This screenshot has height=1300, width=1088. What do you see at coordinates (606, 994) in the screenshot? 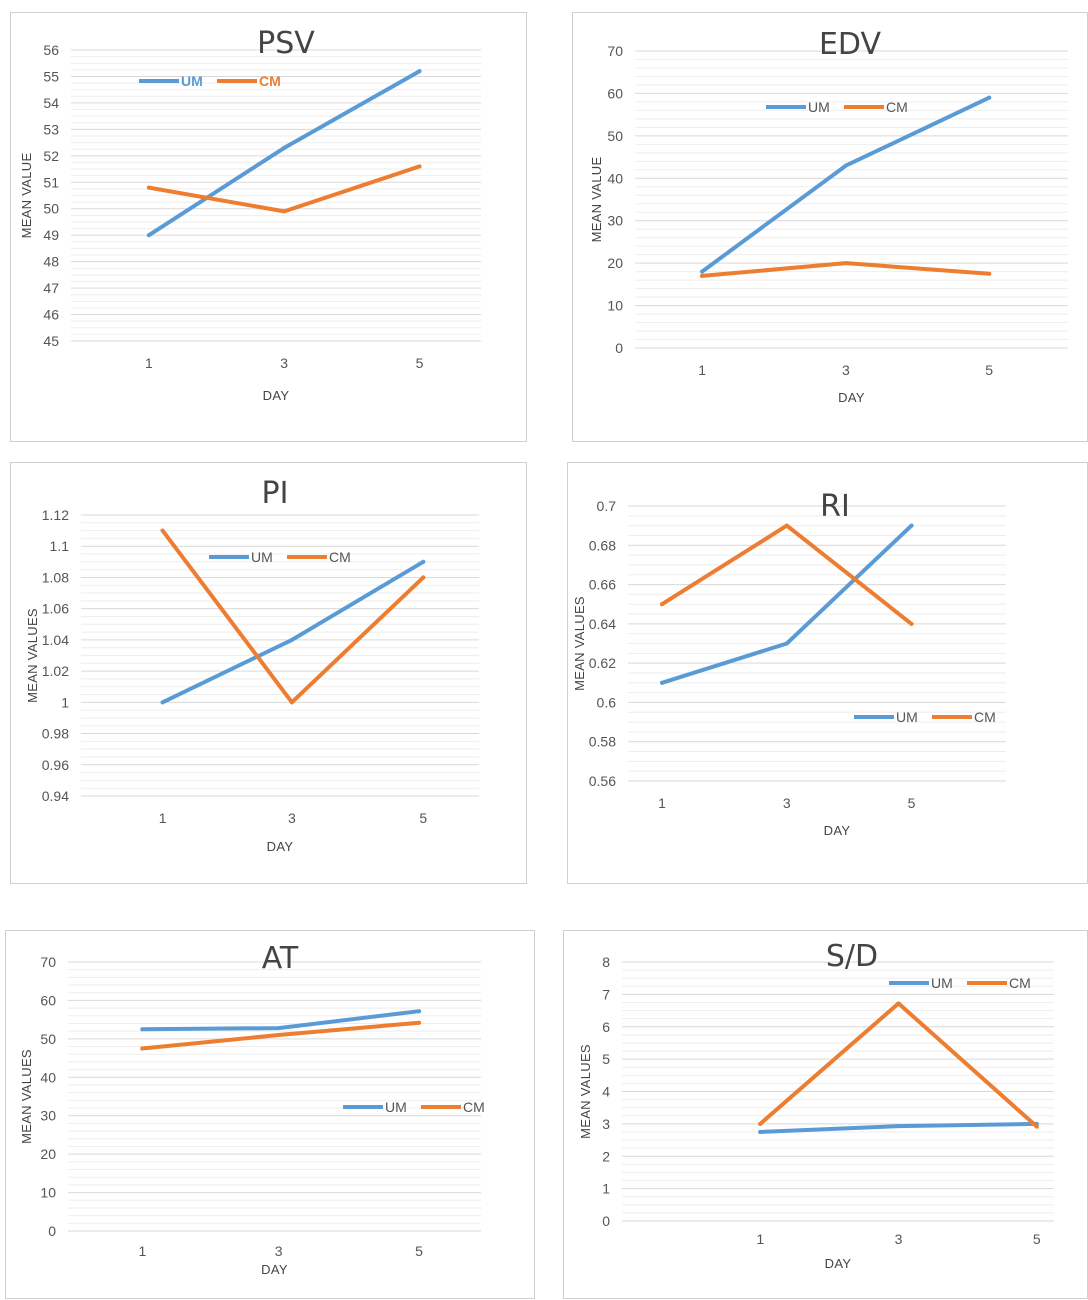
I see `y-tick-label: 7` at bounding box center [606, 994].